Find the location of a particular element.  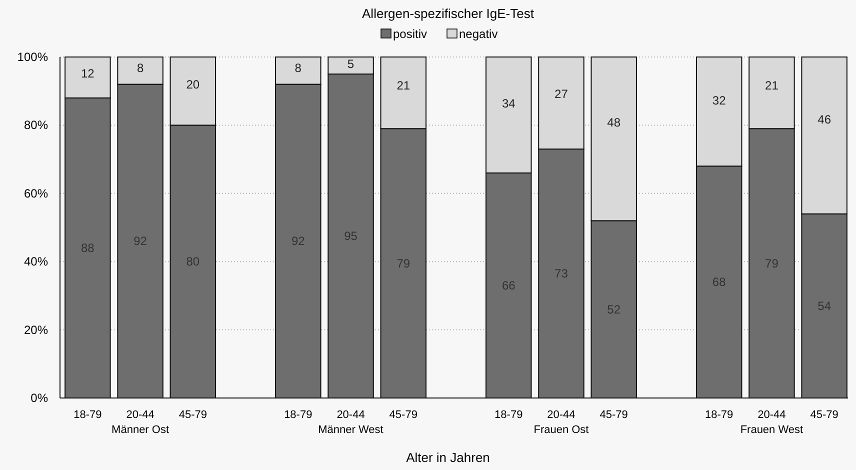

data-label: 73 is located at coordinates (561, 273).